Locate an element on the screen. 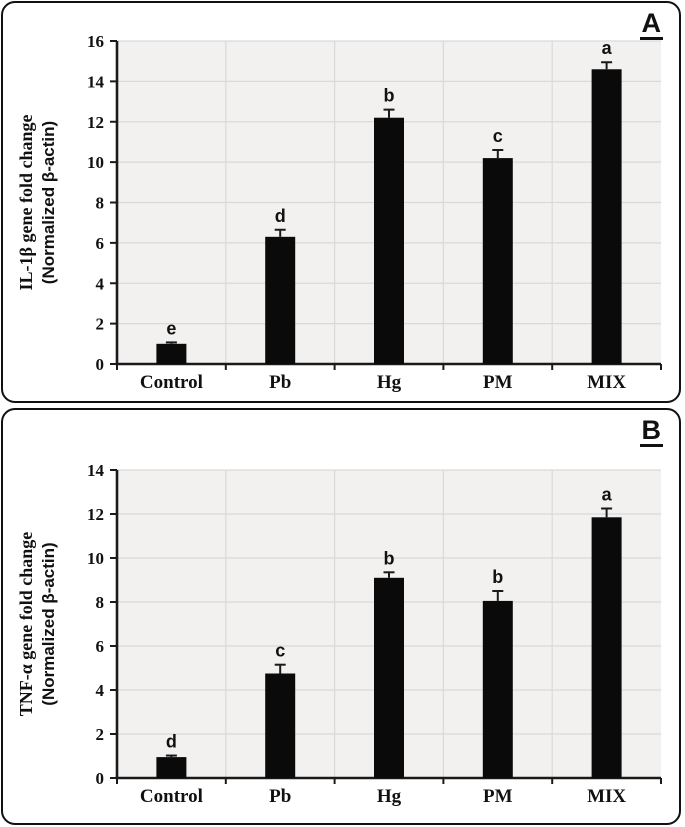 The image size is (685, 827). y-axis-title-line1: TNF-α gene fold change is located at coordinates (26, 624).